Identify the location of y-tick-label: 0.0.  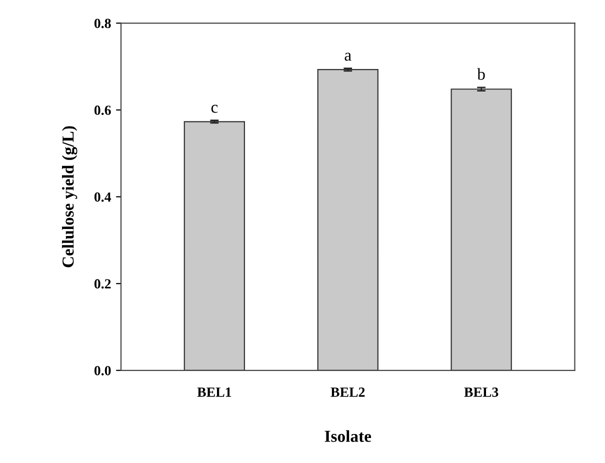
(102, 371).